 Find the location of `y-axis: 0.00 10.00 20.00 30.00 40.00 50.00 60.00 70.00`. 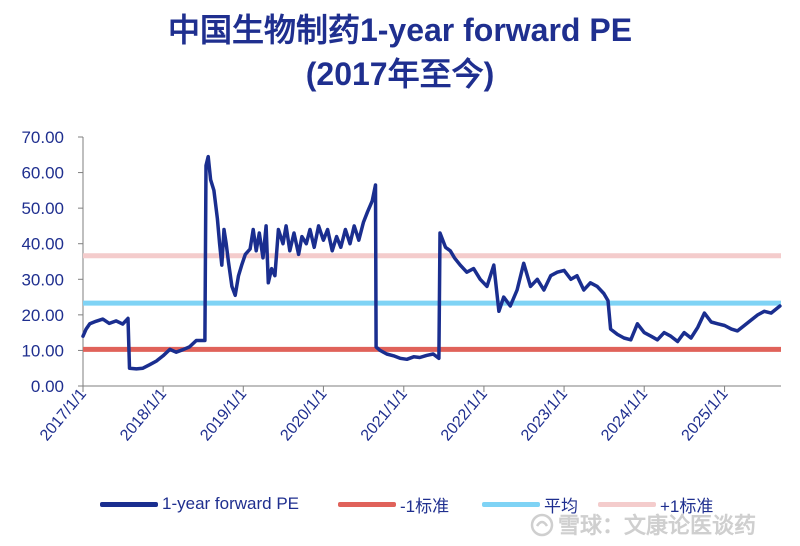

y-axis: 0.00 10.00 20.00 30.00 40.00 50.00 60.00 70.00 is located at coordinates (52, 262).